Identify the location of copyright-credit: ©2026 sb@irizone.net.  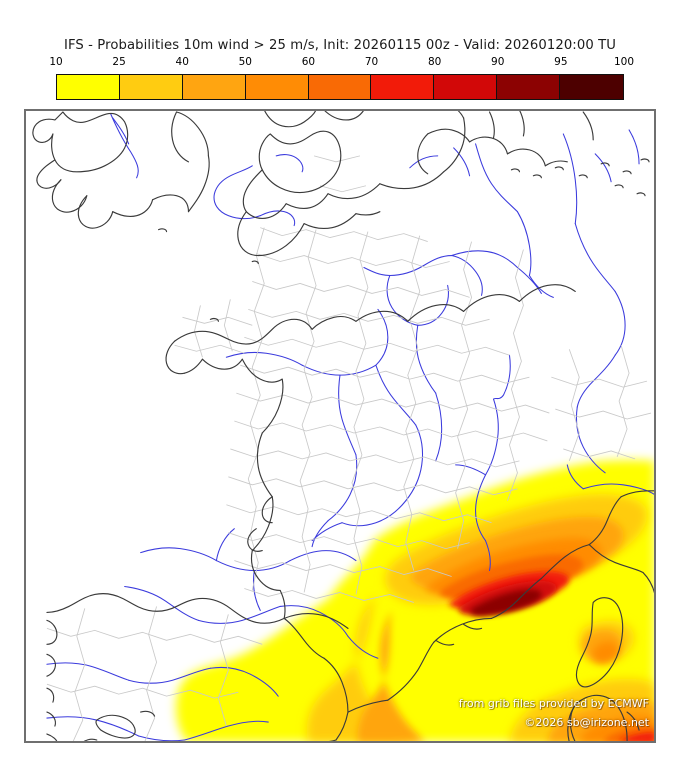
(586, 722).